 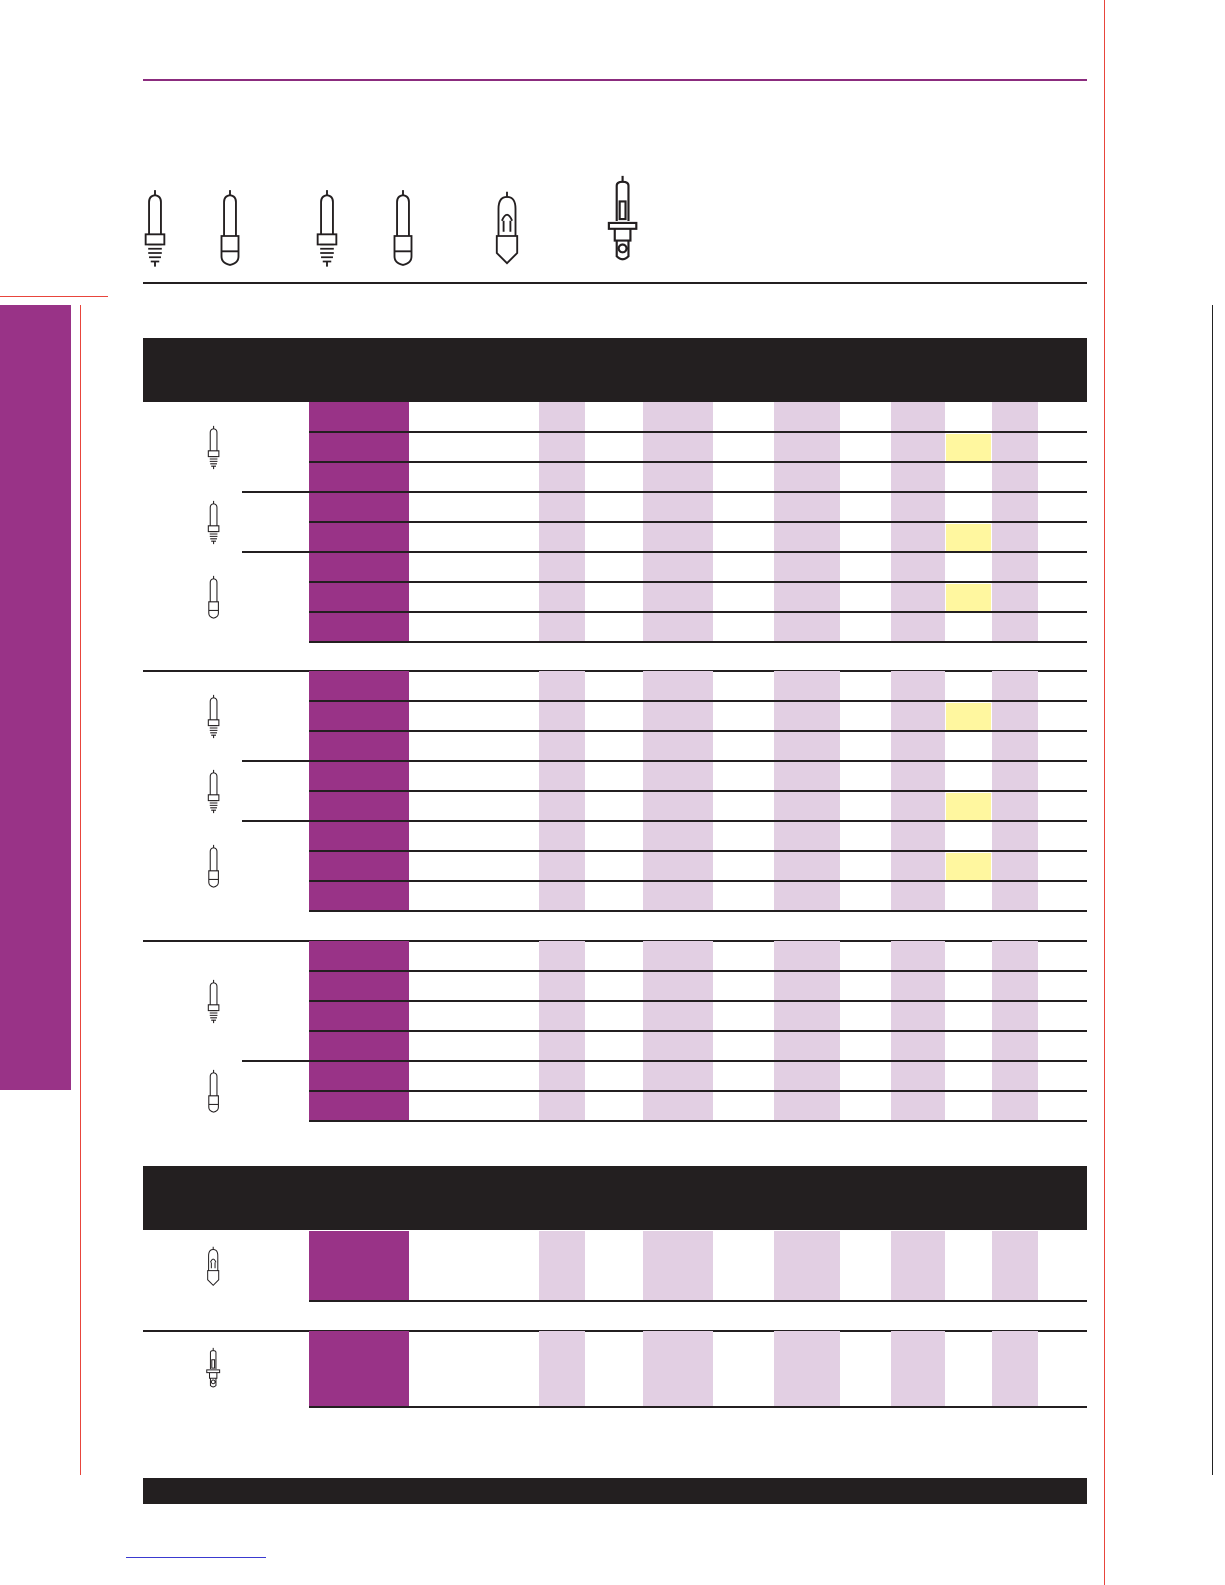 What do you see at coordinates (615, 283) in the screenshot?
I see `header-icons-rule` at bounding box center [615, 283].